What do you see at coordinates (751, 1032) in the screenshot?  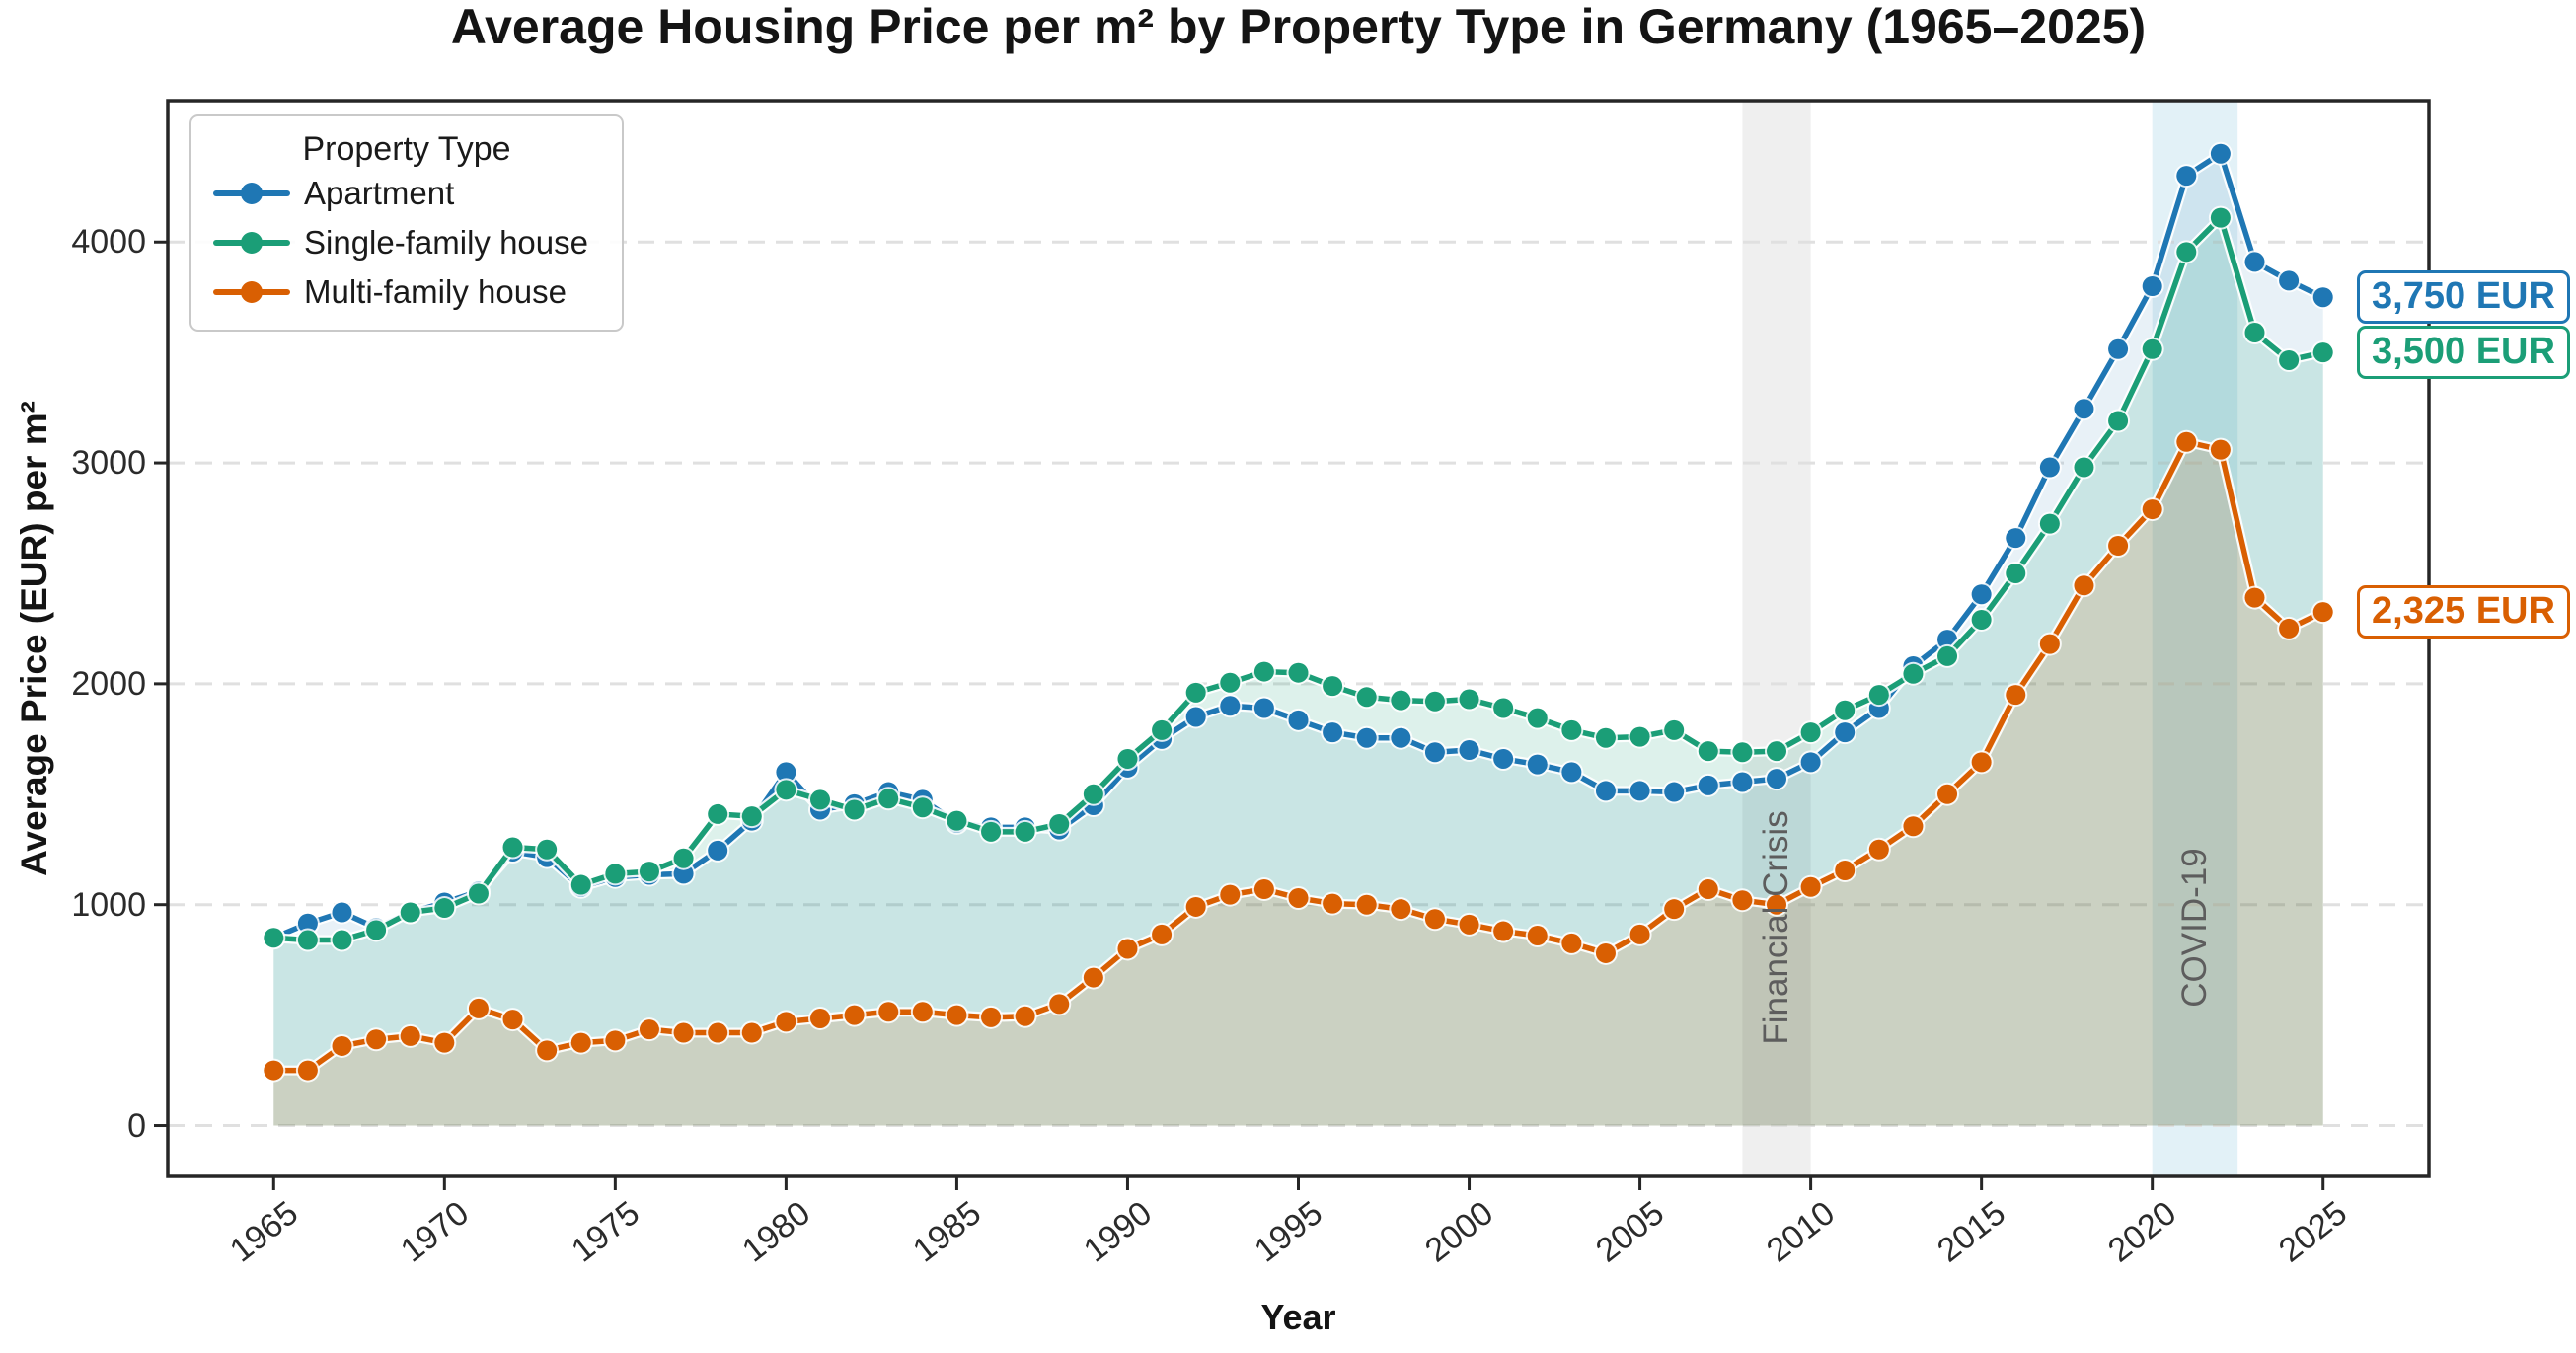 I see `marker-multi-family-house-1979` at bounding box center [751, 1032].